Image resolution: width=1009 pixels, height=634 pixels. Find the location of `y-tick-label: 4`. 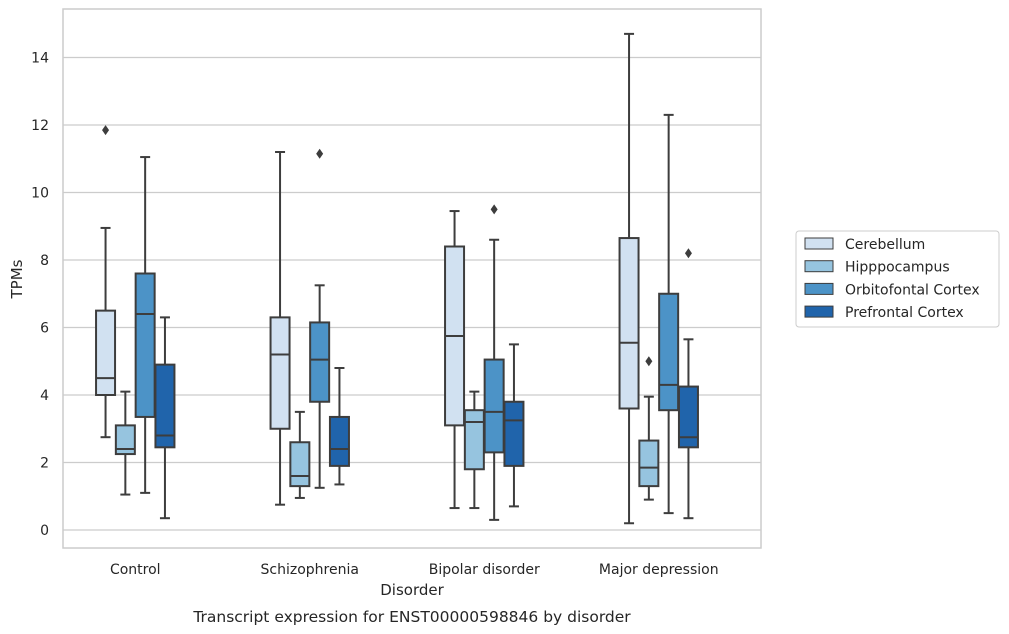

y-tick-label: 4 is located at coordinates (44, 396).